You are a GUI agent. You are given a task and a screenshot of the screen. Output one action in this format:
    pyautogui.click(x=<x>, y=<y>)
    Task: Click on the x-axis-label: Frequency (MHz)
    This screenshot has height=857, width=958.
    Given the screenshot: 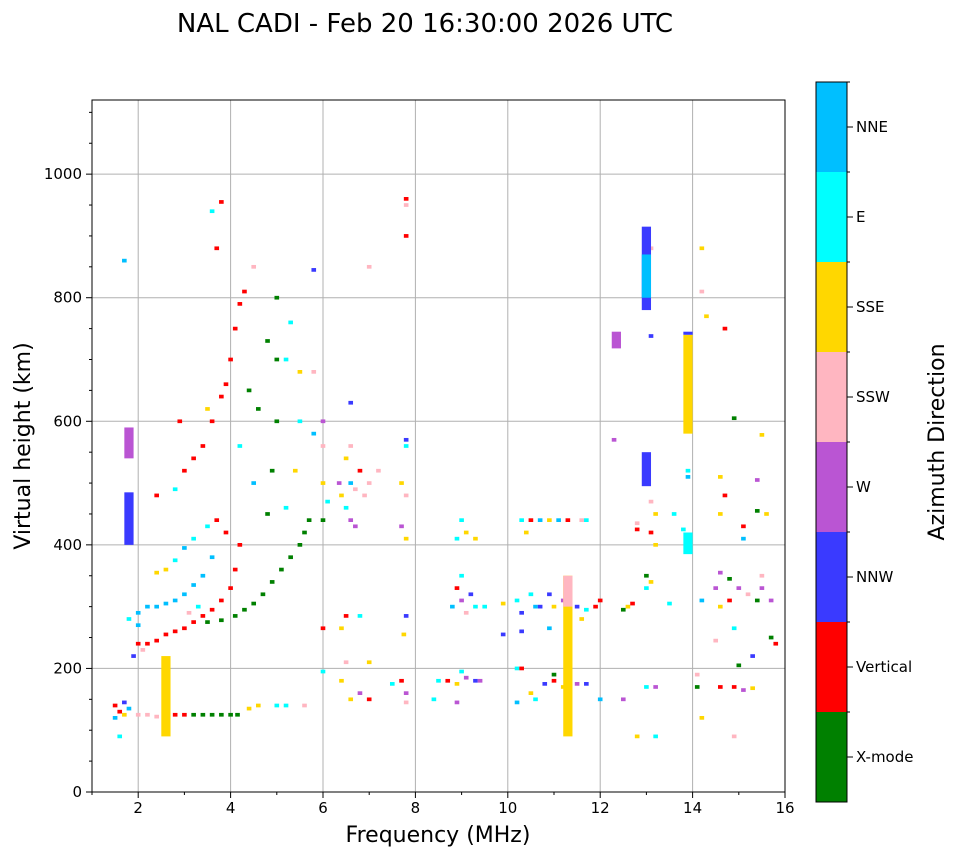 What is the action you would take?
    pyautogui.click(x=438, y=835)
    